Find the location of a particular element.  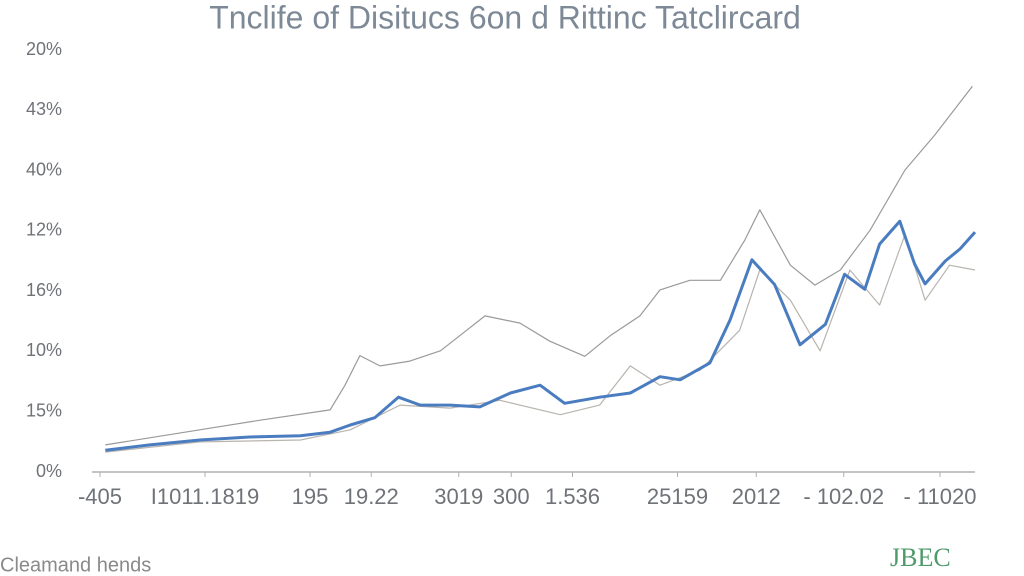

x-tick-label: 195 is located at coordinates (310, 496).